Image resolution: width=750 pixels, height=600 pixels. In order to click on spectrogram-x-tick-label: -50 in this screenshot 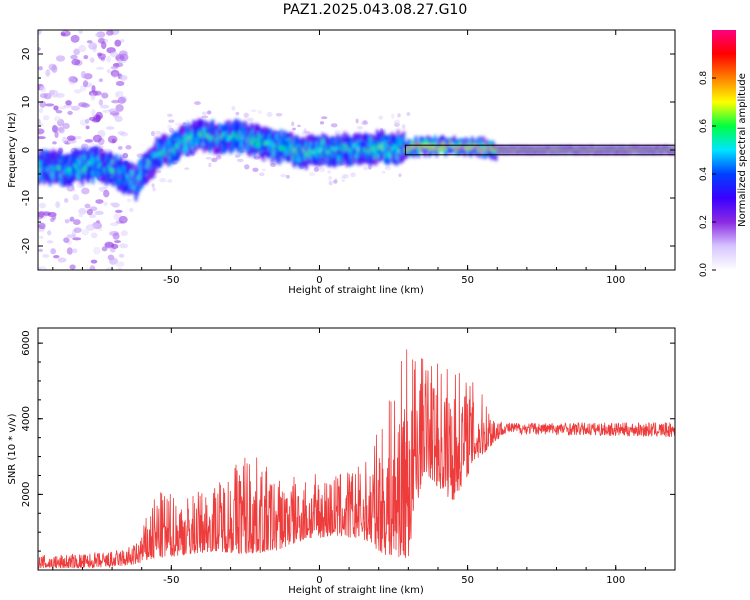, I will do `click(171, 280)`.